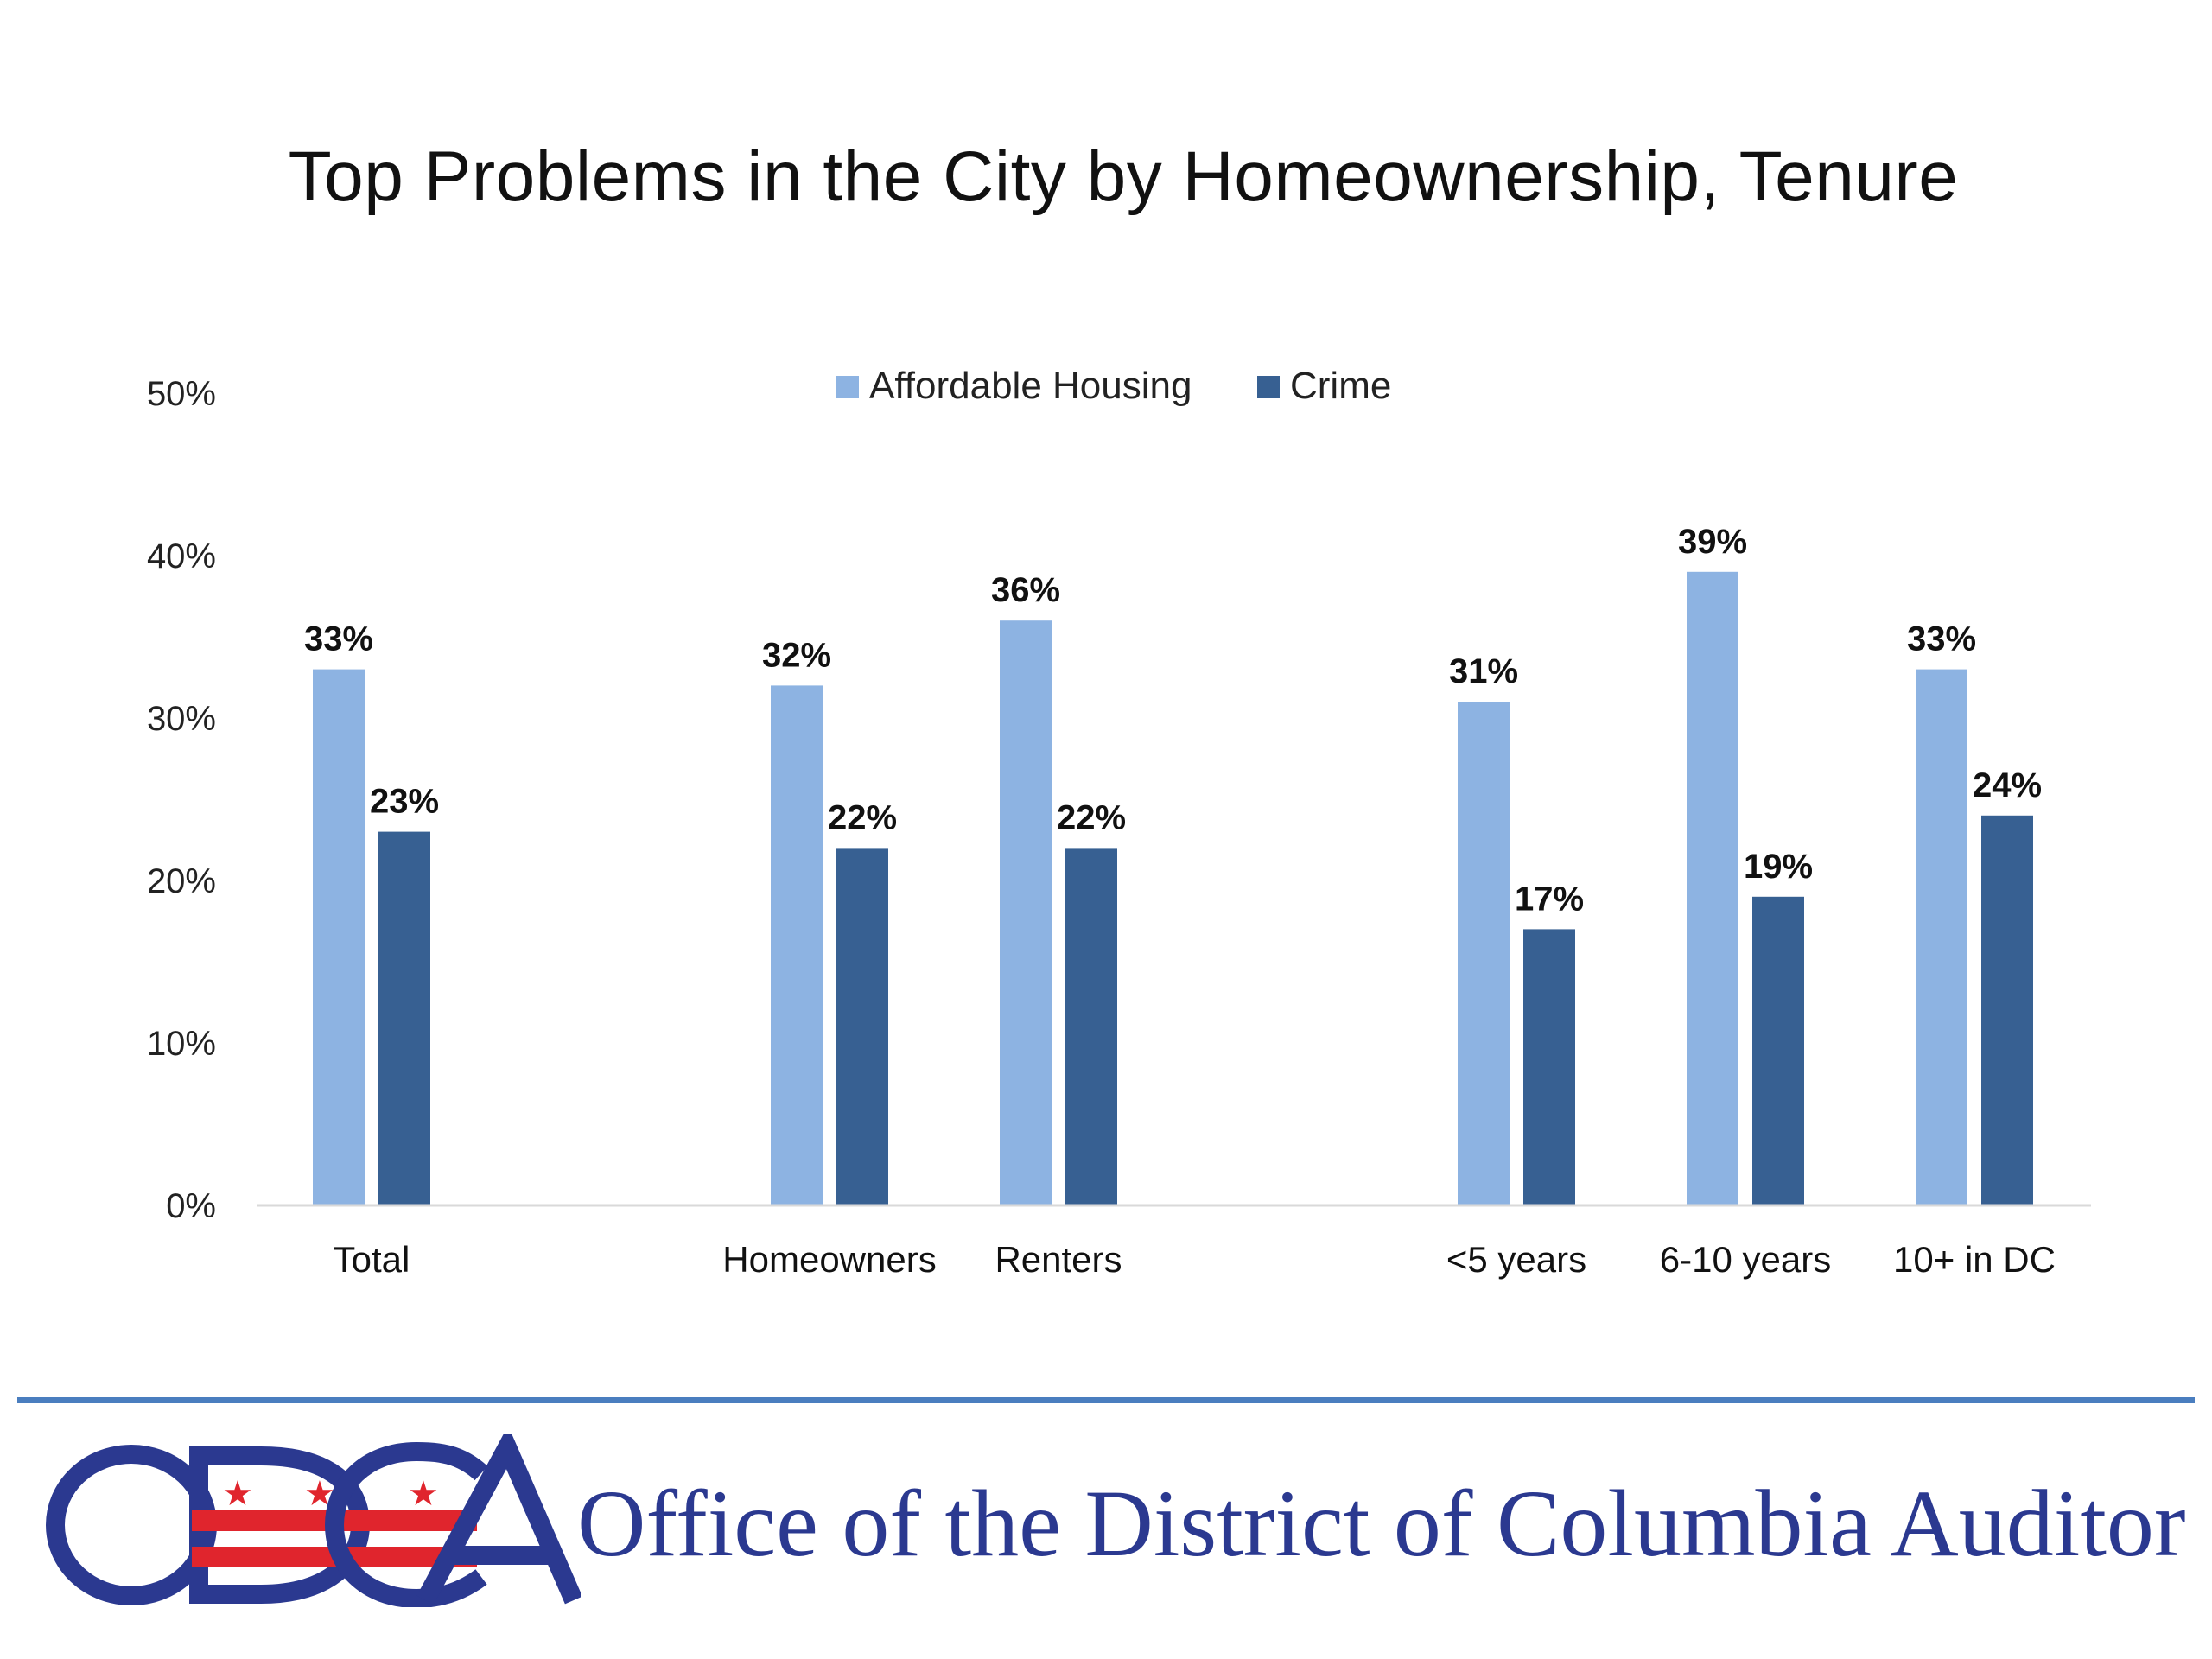 Image resolution: width=2212 pixels, height=1659 pixels. I want to click on data-label-crime-10-in-dc: 24%, so click(2008, 785).